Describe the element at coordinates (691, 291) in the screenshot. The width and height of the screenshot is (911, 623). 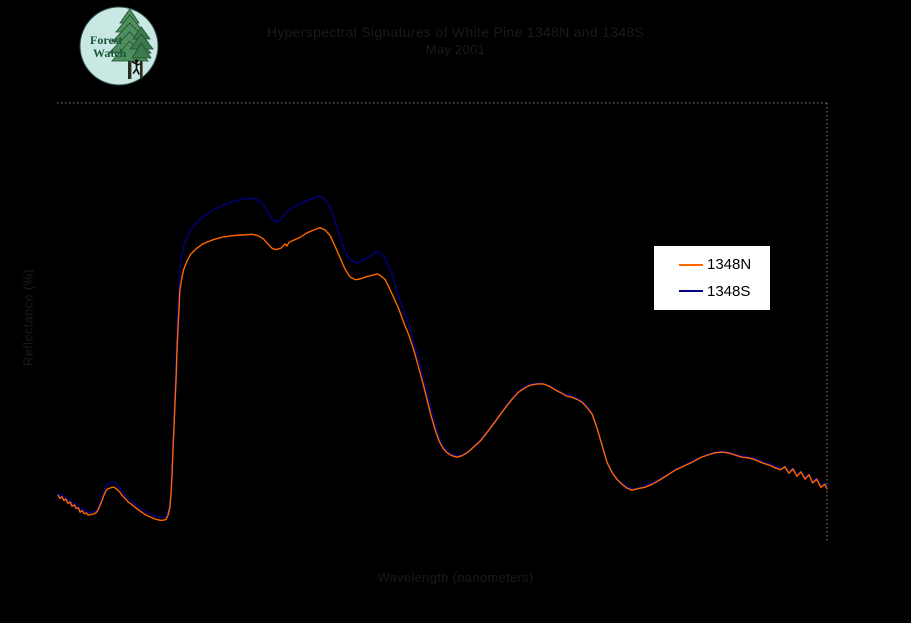
I see `legend-line-sample-1348S` at that location.